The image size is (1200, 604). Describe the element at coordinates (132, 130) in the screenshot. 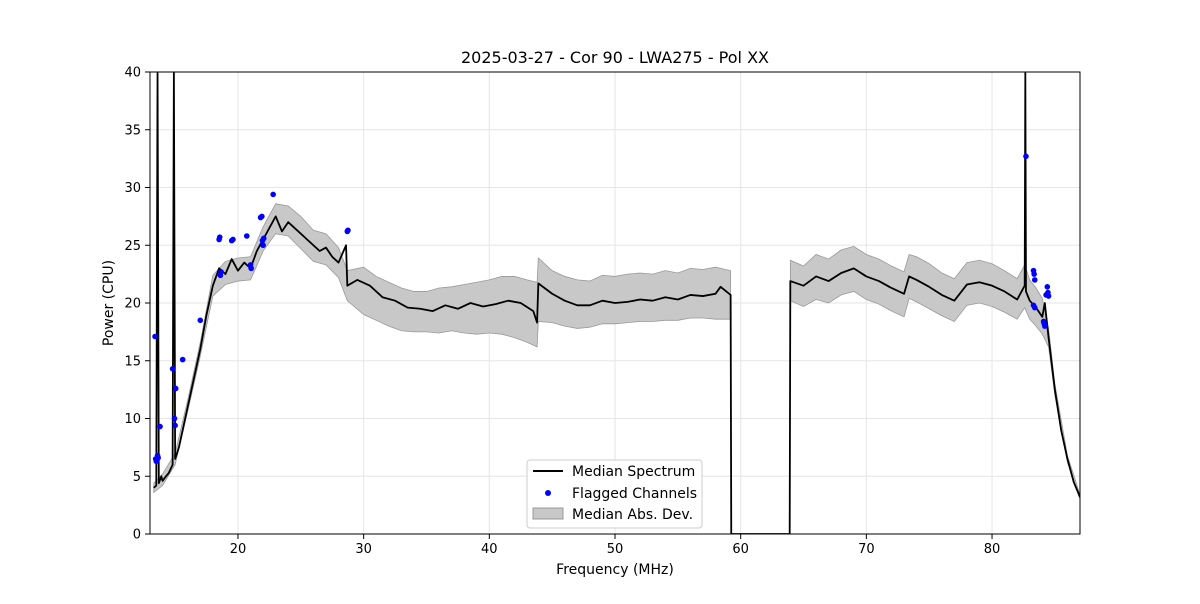

I see `y-tick-label: 35` at that location.